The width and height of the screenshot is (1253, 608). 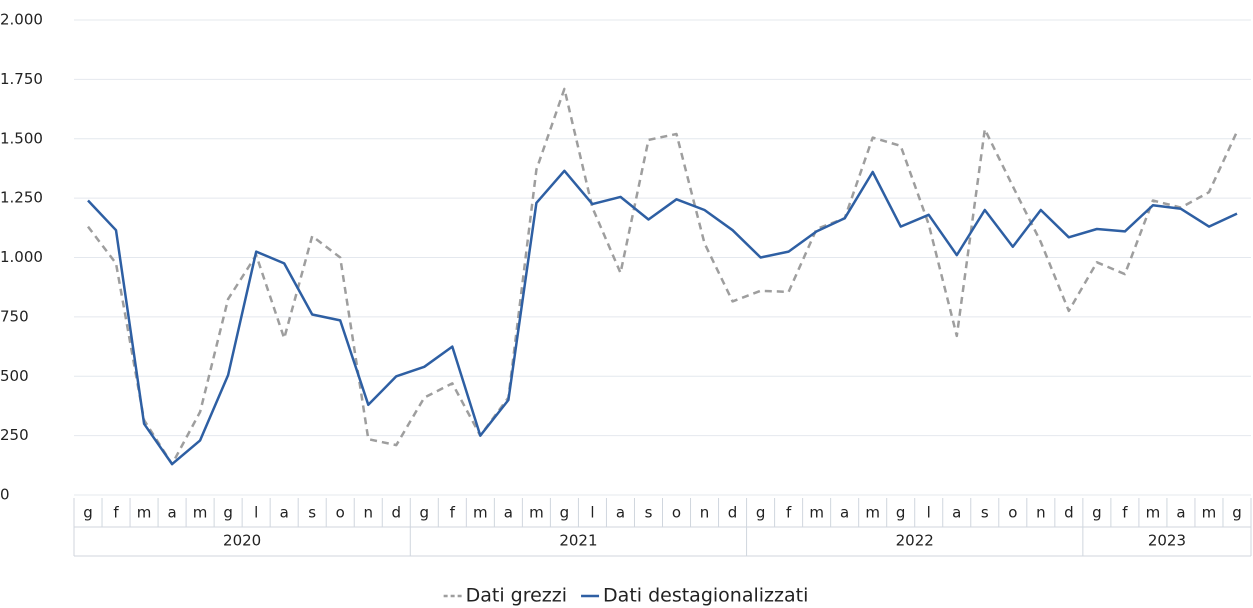 I want to click on group-label: 2023, so click(x=1167, y=541).